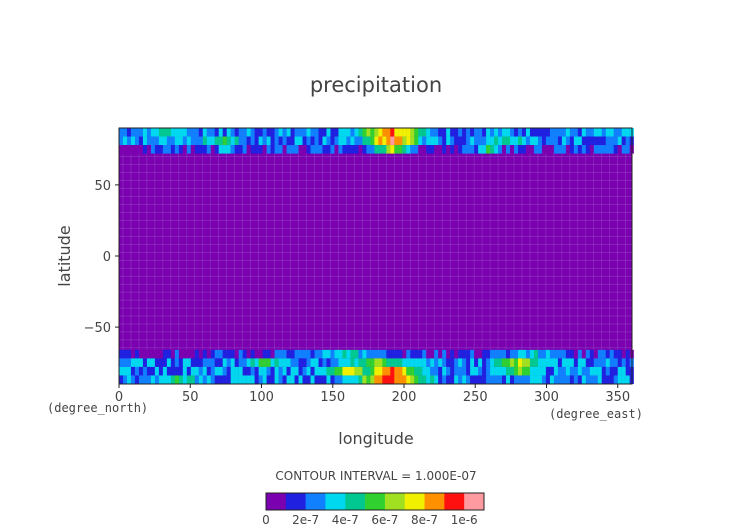  What do you see at coordinates (404, 397) in the screenshot?
I see `x-tick-label: 200` at bounding box center [404, 397].